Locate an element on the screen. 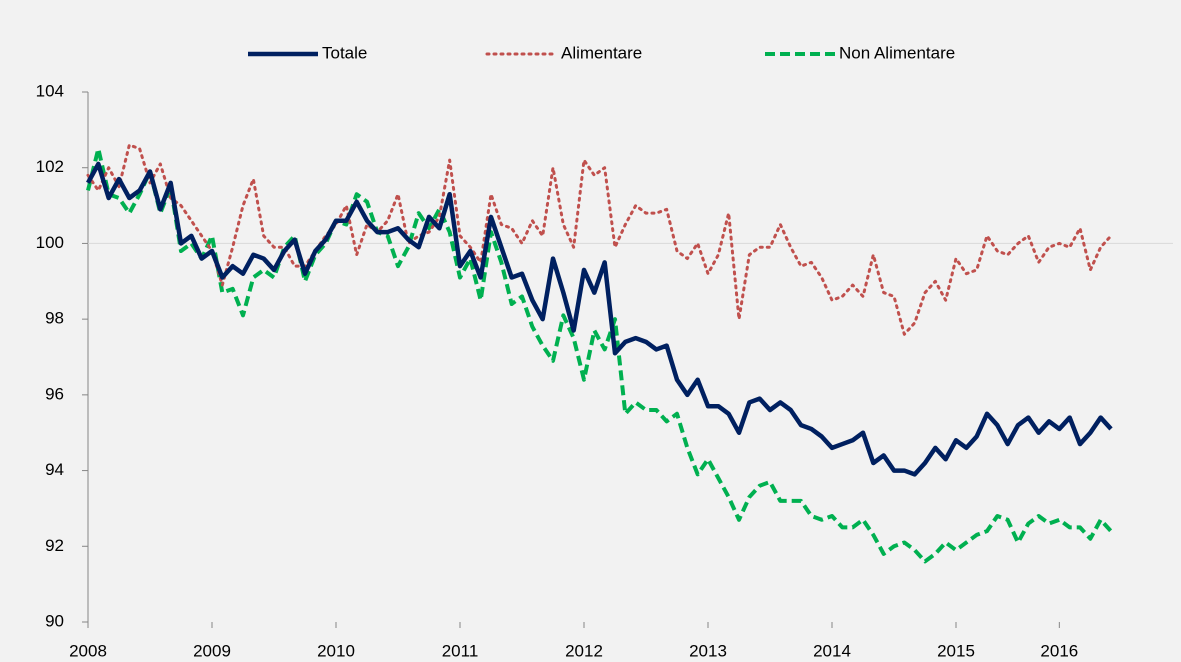 Image resolution: width=1181 pixels, height=662 pixels. y-tick-label: 104 is located at coordinates (50, 90).